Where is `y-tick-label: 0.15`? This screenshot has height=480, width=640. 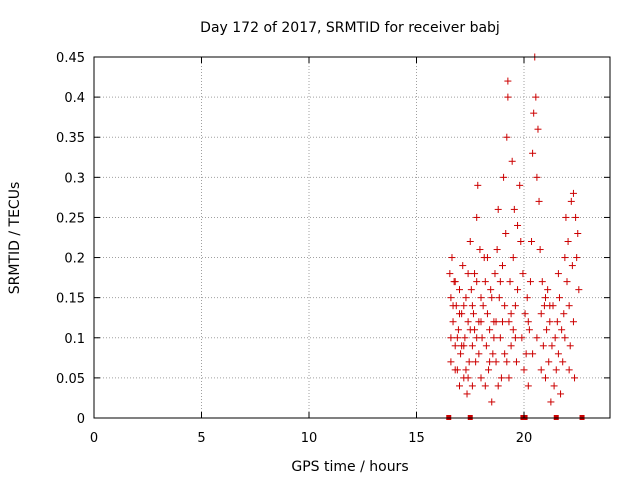 y-tick-label: 0.15 is located at coordinates (70, 299).